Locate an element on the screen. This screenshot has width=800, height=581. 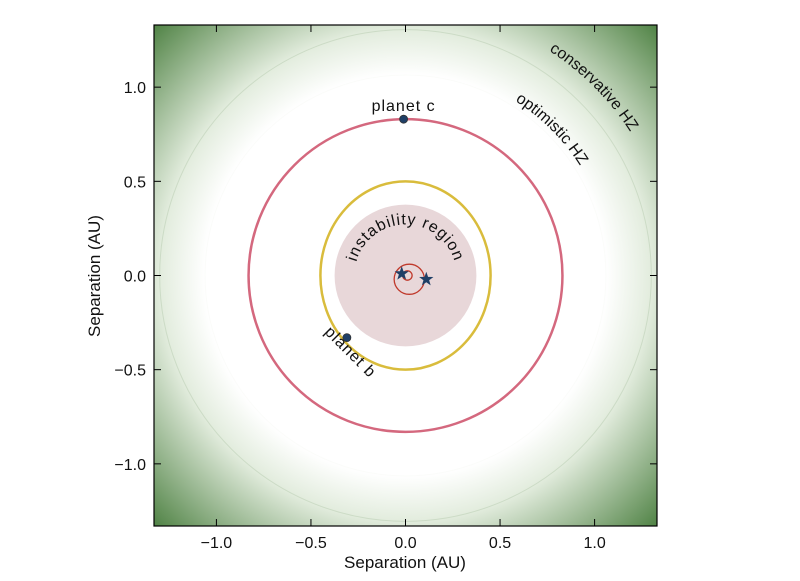
y-tick-label: −0.5 is located at coordinates (130, 371).